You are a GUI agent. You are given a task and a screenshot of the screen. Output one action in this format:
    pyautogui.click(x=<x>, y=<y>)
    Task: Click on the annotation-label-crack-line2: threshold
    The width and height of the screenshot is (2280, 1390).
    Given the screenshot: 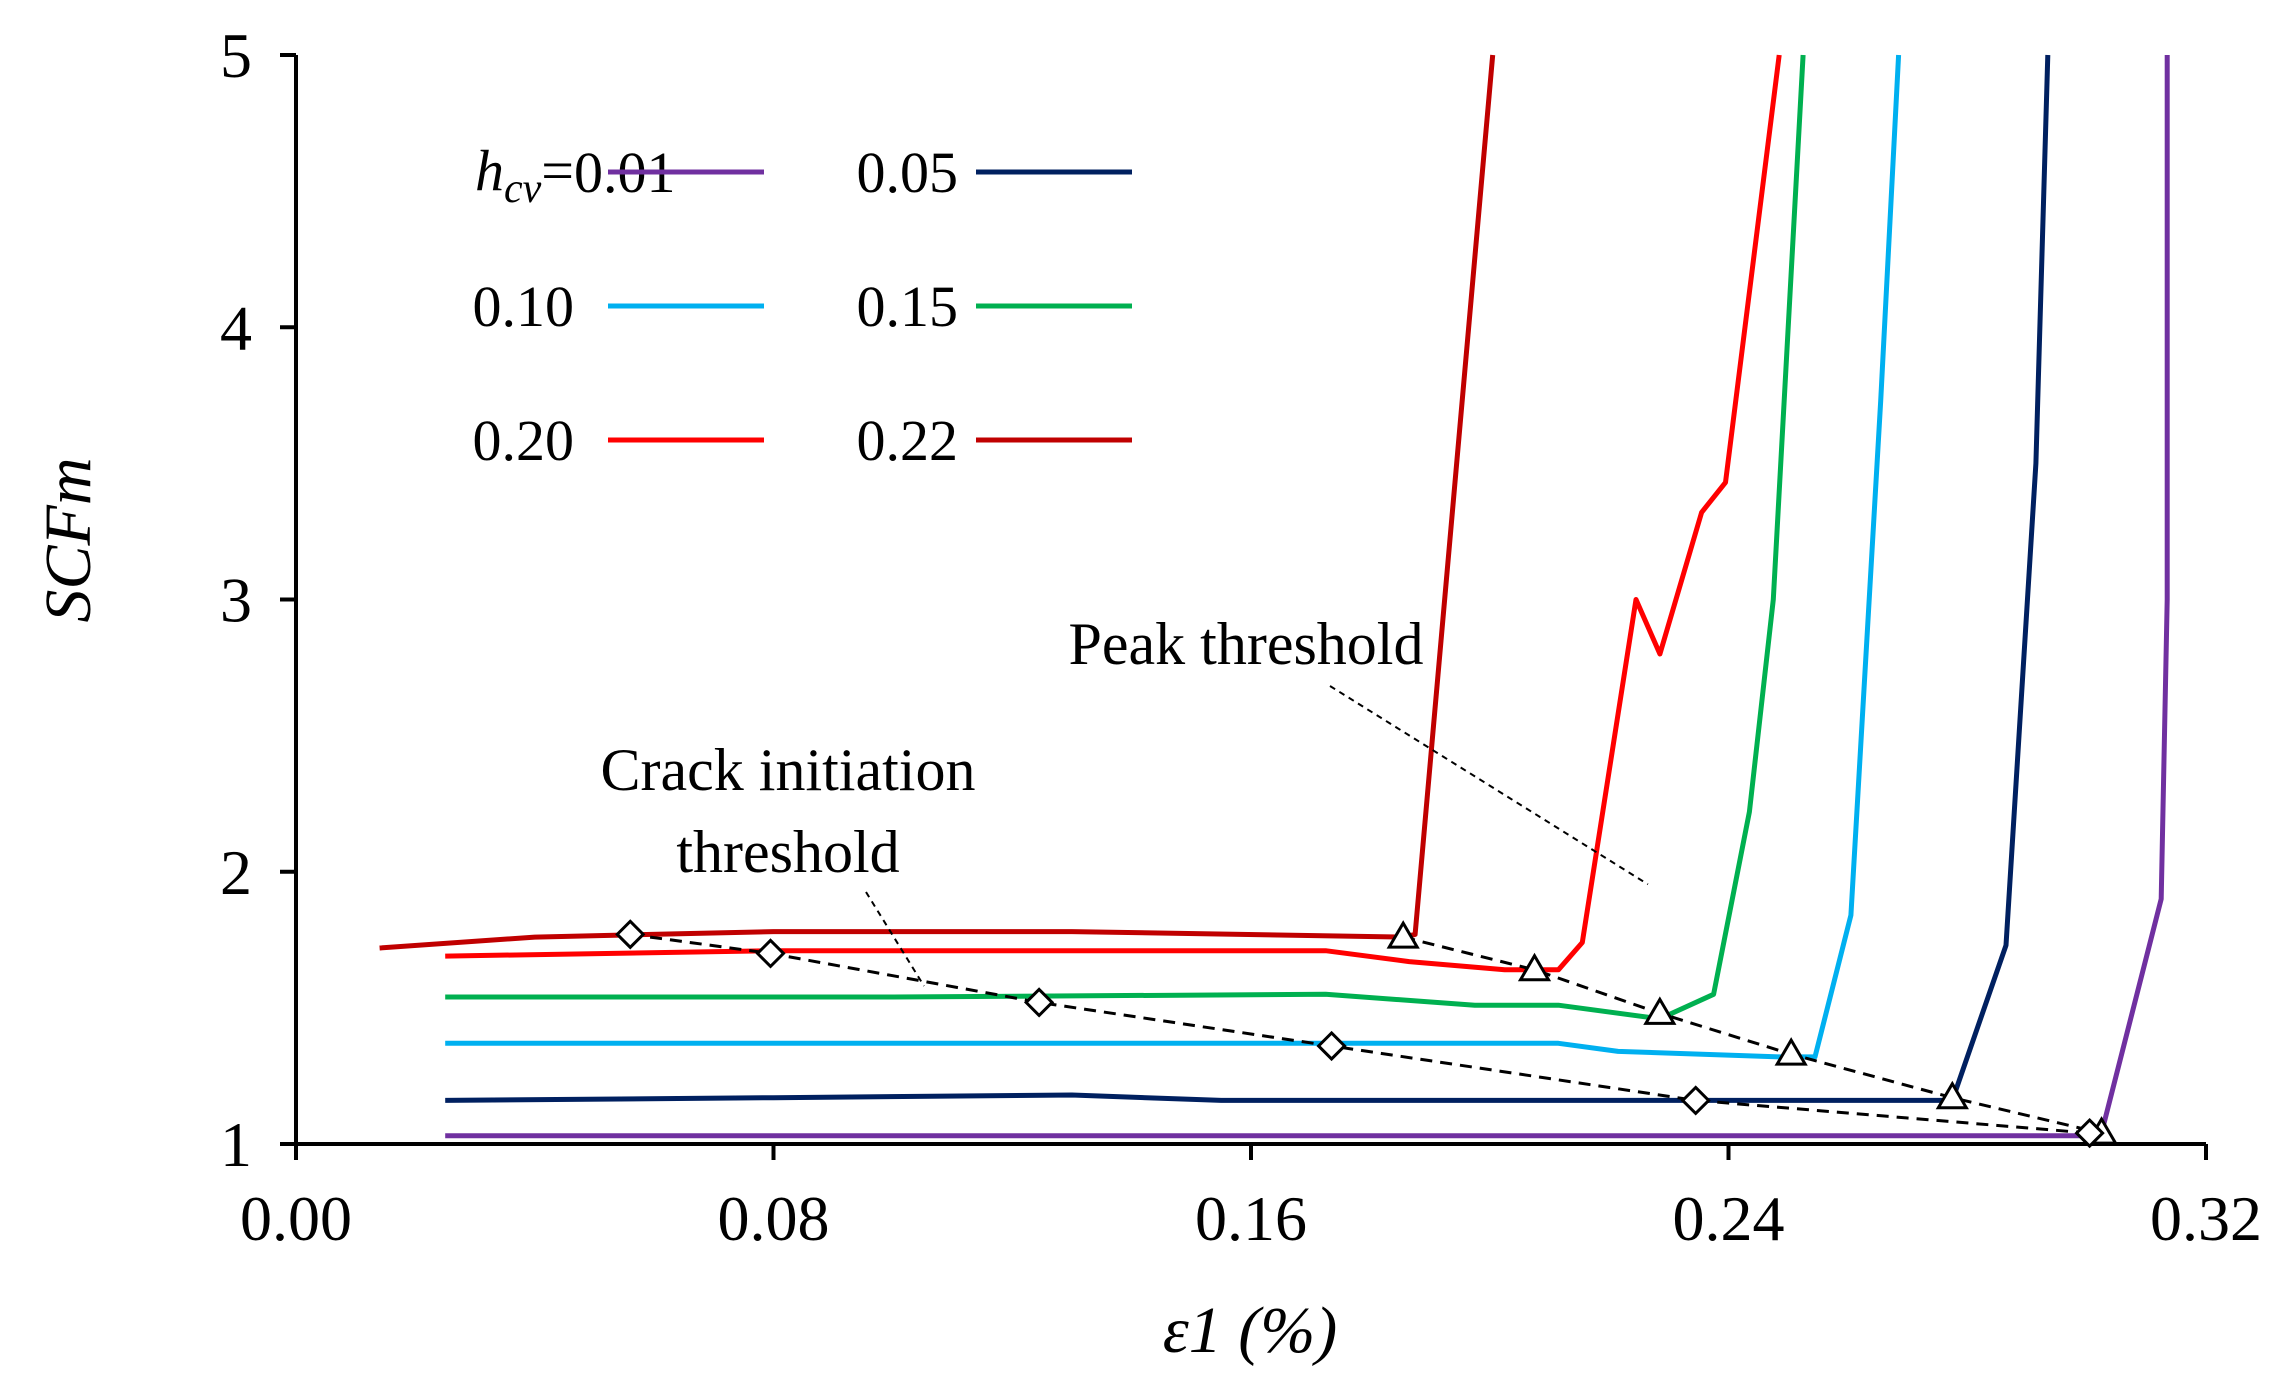 What is the action you would take?
    pyautogui.click(x=787, y=852)
    